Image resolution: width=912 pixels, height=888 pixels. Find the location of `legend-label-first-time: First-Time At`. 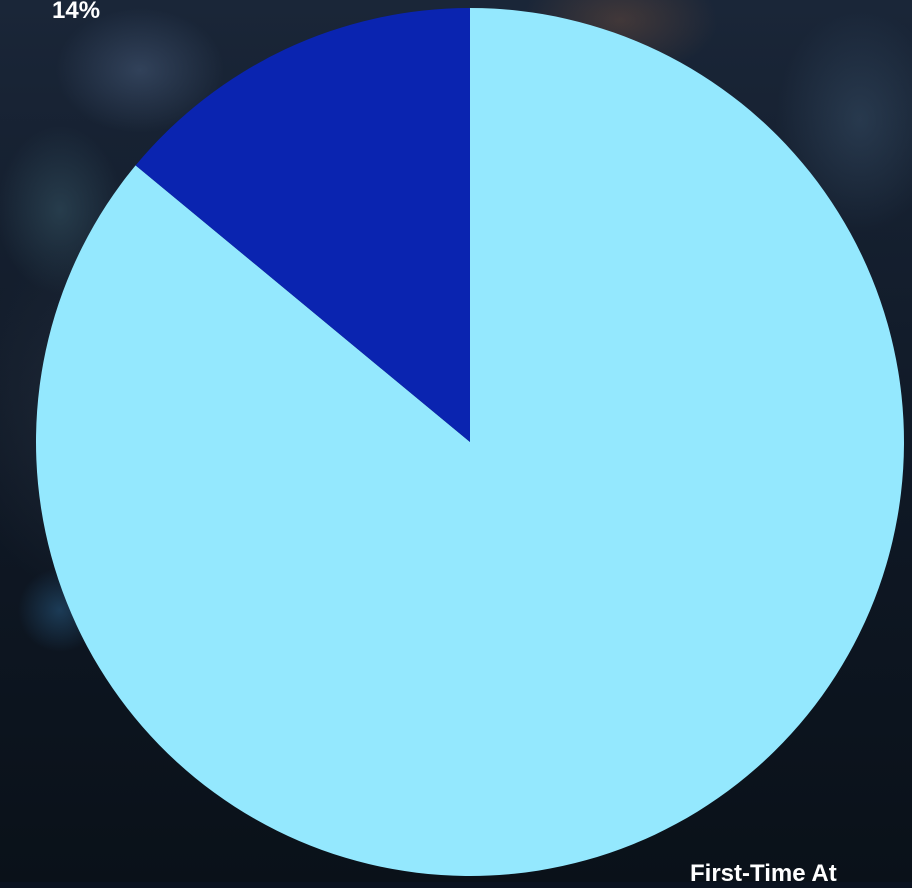

legend-label-first-time: First-Time At is located at coordinates (763, 873).